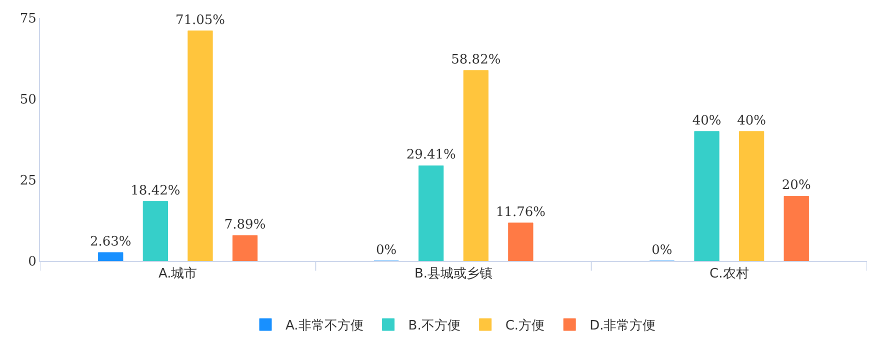  Describe the element at coordinates (28, 181) in the screenshot. I see `y-tick-label: 25` at that location.